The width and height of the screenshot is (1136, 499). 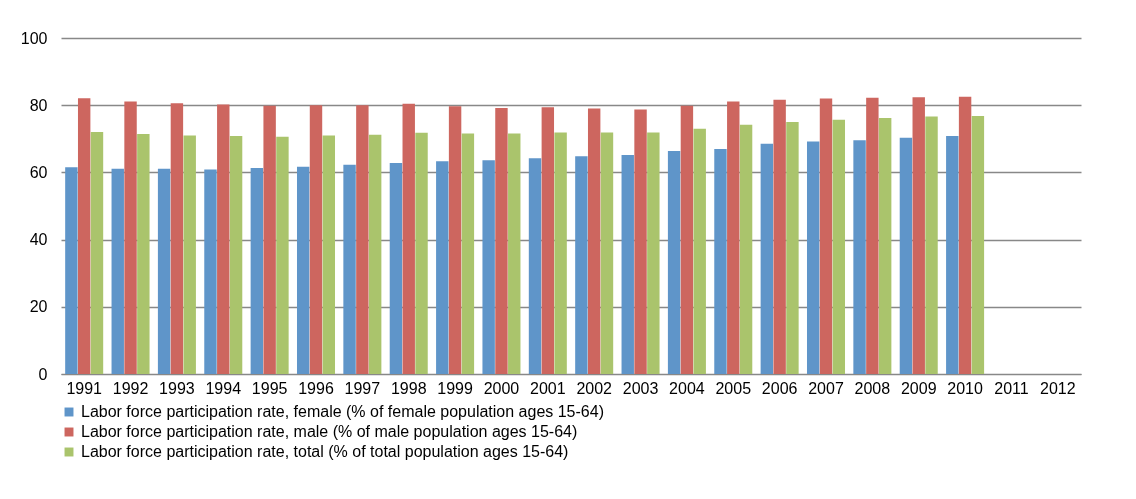 I want to click on x-tick-label: 2006, so click(x=779, y=388).